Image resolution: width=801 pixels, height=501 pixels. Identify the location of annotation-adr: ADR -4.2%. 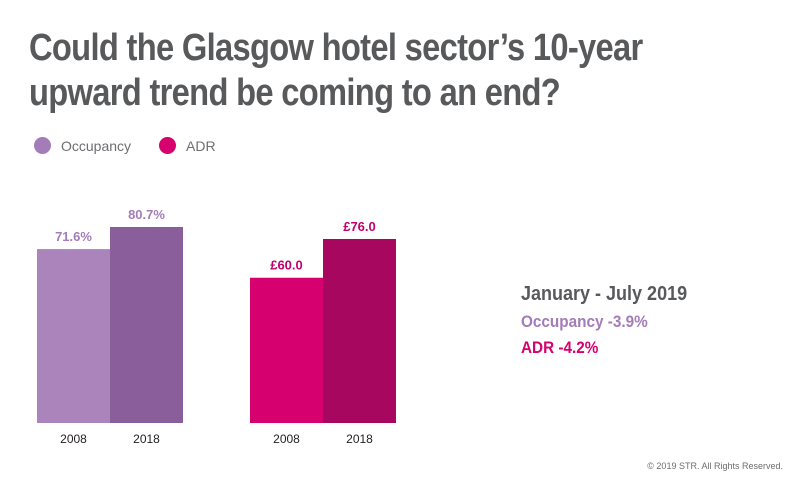
(560, 347).